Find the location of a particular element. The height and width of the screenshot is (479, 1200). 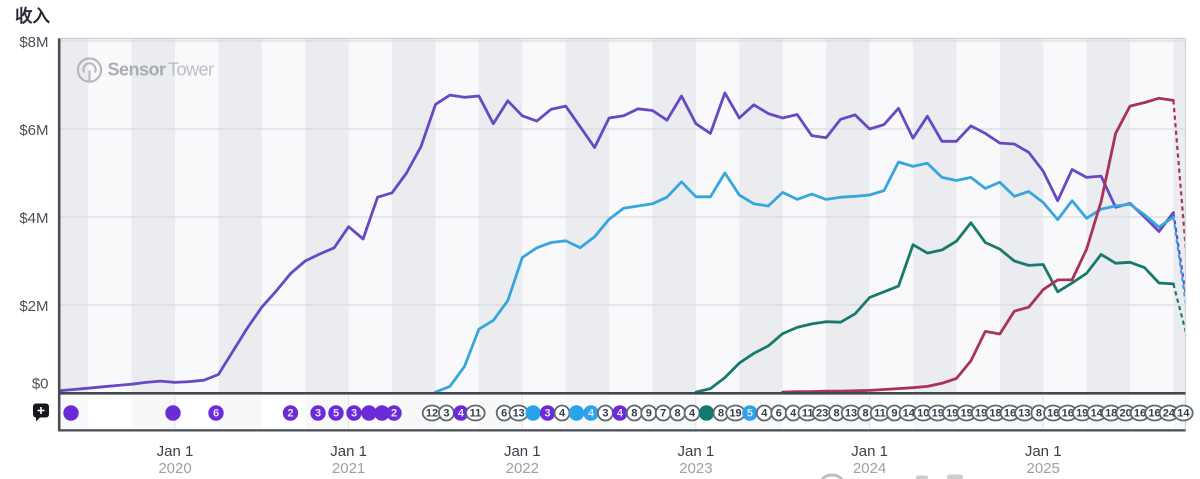

svg-text: 2025 is located at coordinates (1043, 468).